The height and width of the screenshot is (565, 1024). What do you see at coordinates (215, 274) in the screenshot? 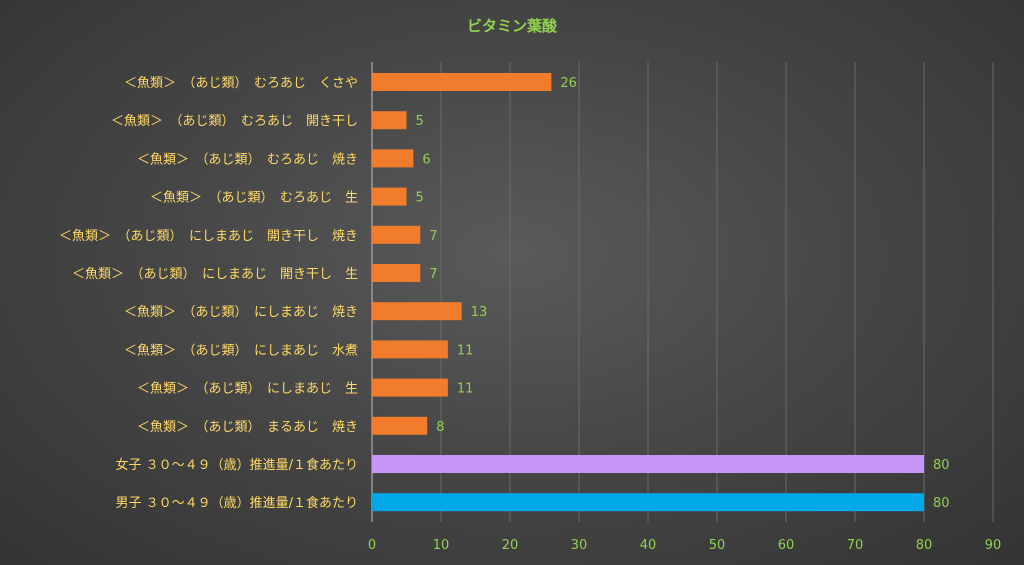
I see `category-label: ＜魚類＞ （あじ類） にしまあじ 開き干し 生` at bounding box center [215, 274].